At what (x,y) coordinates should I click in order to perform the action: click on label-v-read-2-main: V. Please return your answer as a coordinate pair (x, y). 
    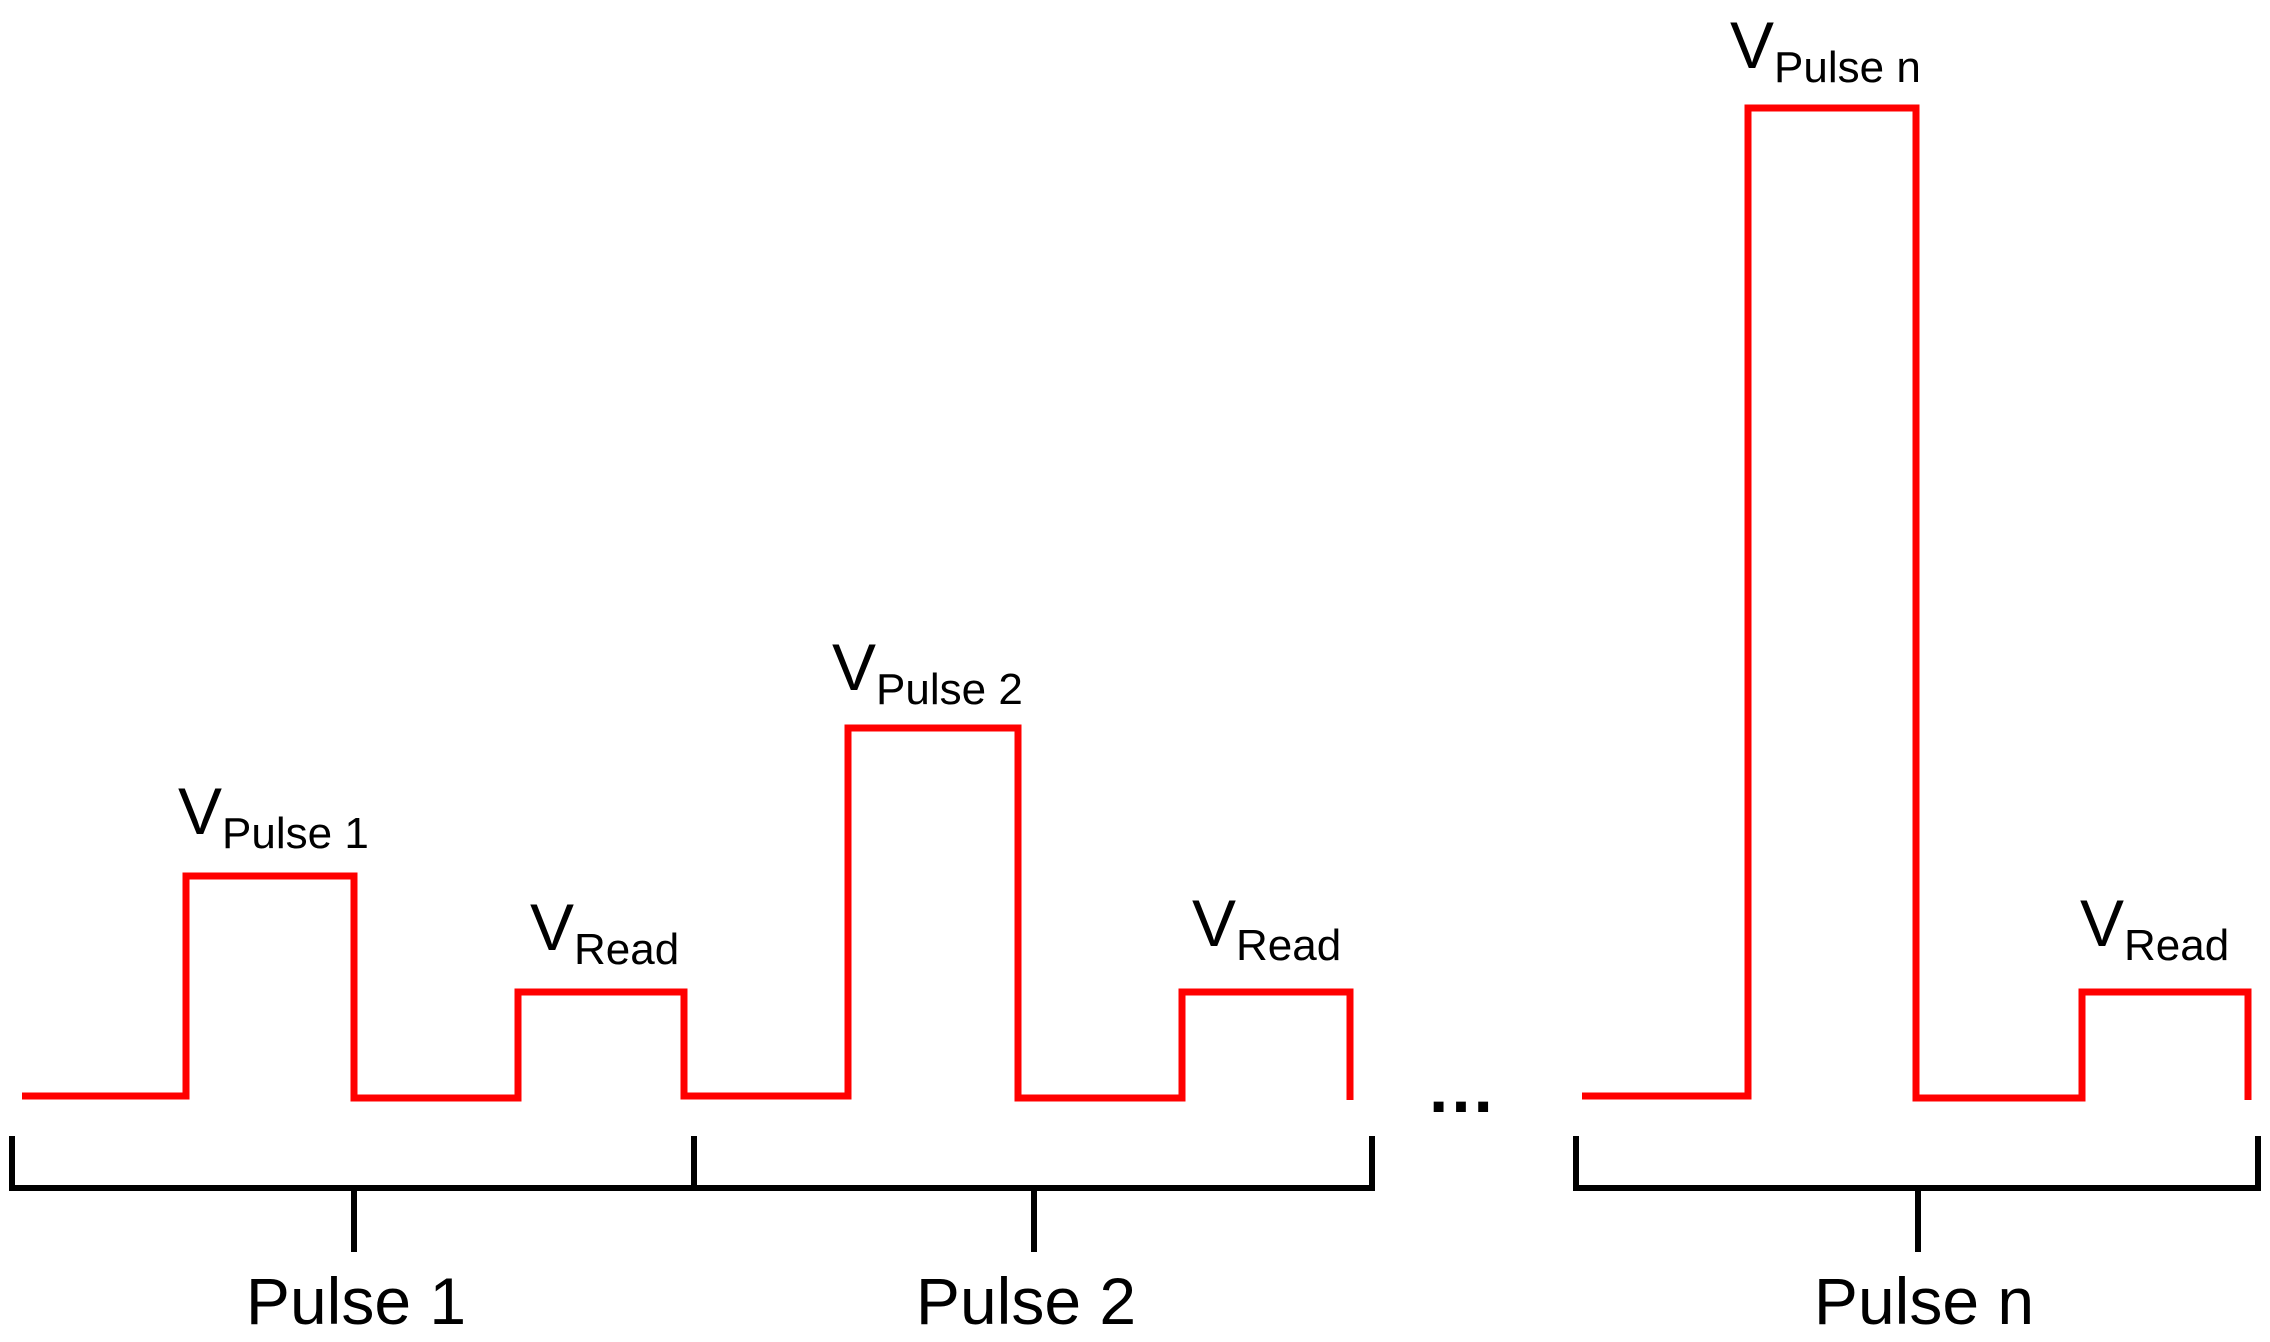
    Looking at the image, I should click on (1214, 923).